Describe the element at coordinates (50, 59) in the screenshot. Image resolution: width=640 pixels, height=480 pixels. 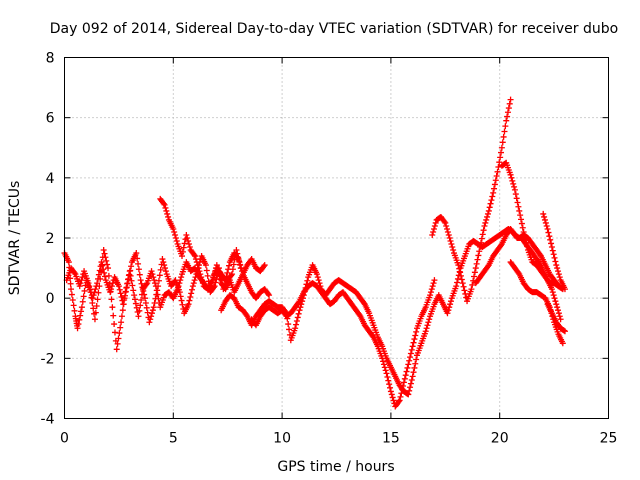
I see `y-tick-label: 8` at that location.